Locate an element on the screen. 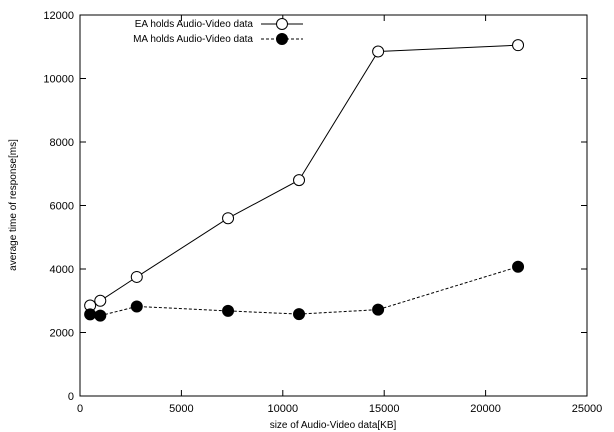  y-tick-label: 4000 is located at coordinates (62, 270).